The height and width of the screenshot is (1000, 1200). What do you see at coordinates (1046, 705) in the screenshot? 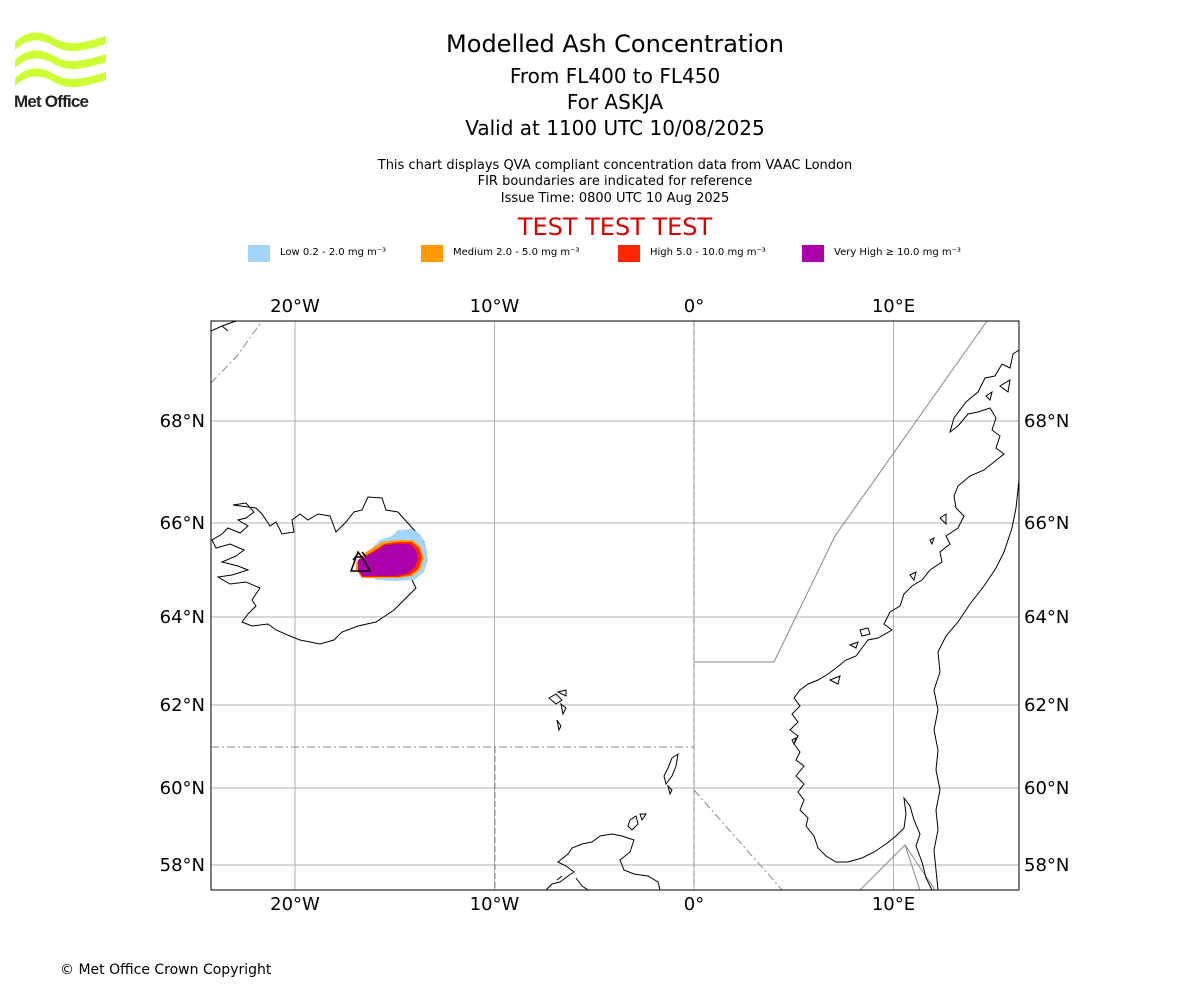
I see `lat-tick-label-right: 62°N` at bounding box center [1046, 705].